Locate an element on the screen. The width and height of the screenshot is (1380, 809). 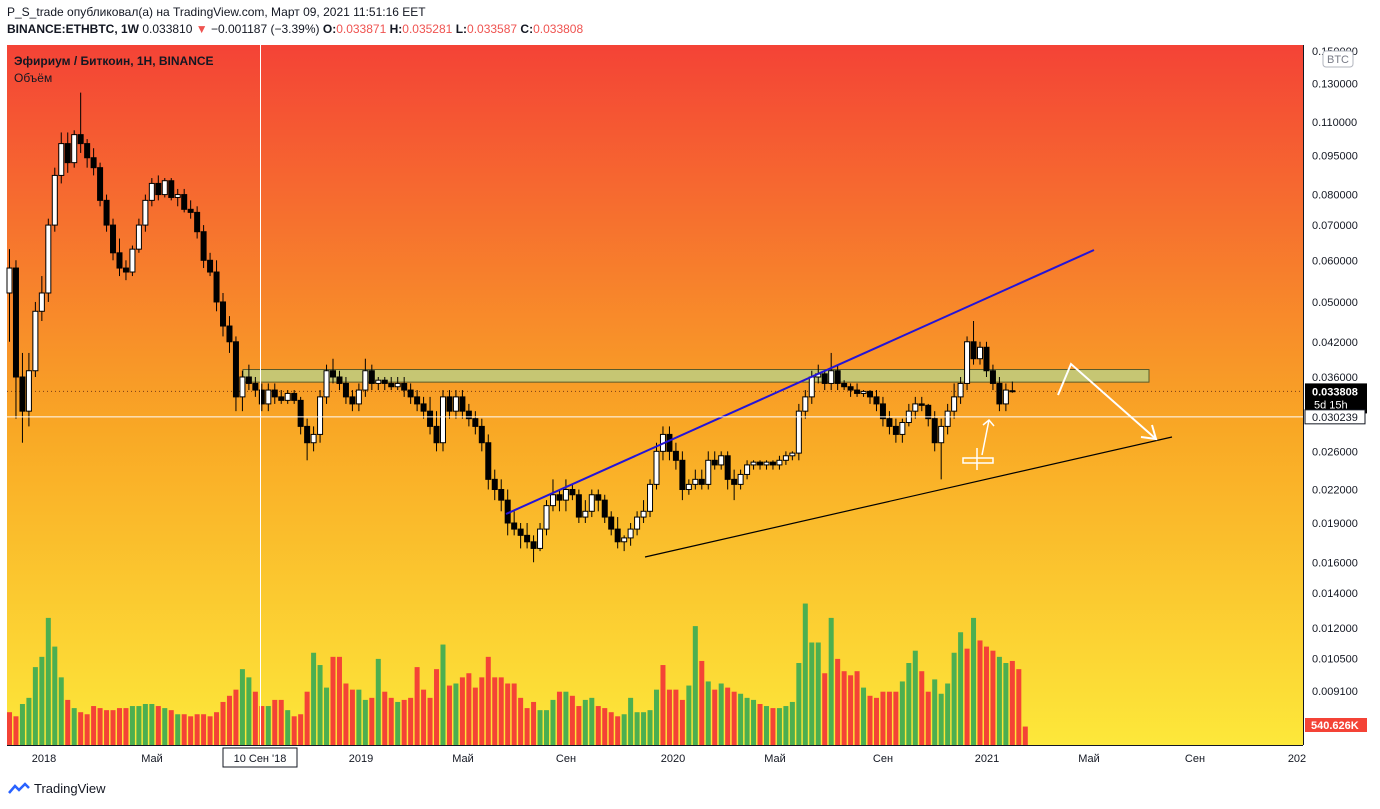
time-axis is located at coordinates (690, 757).